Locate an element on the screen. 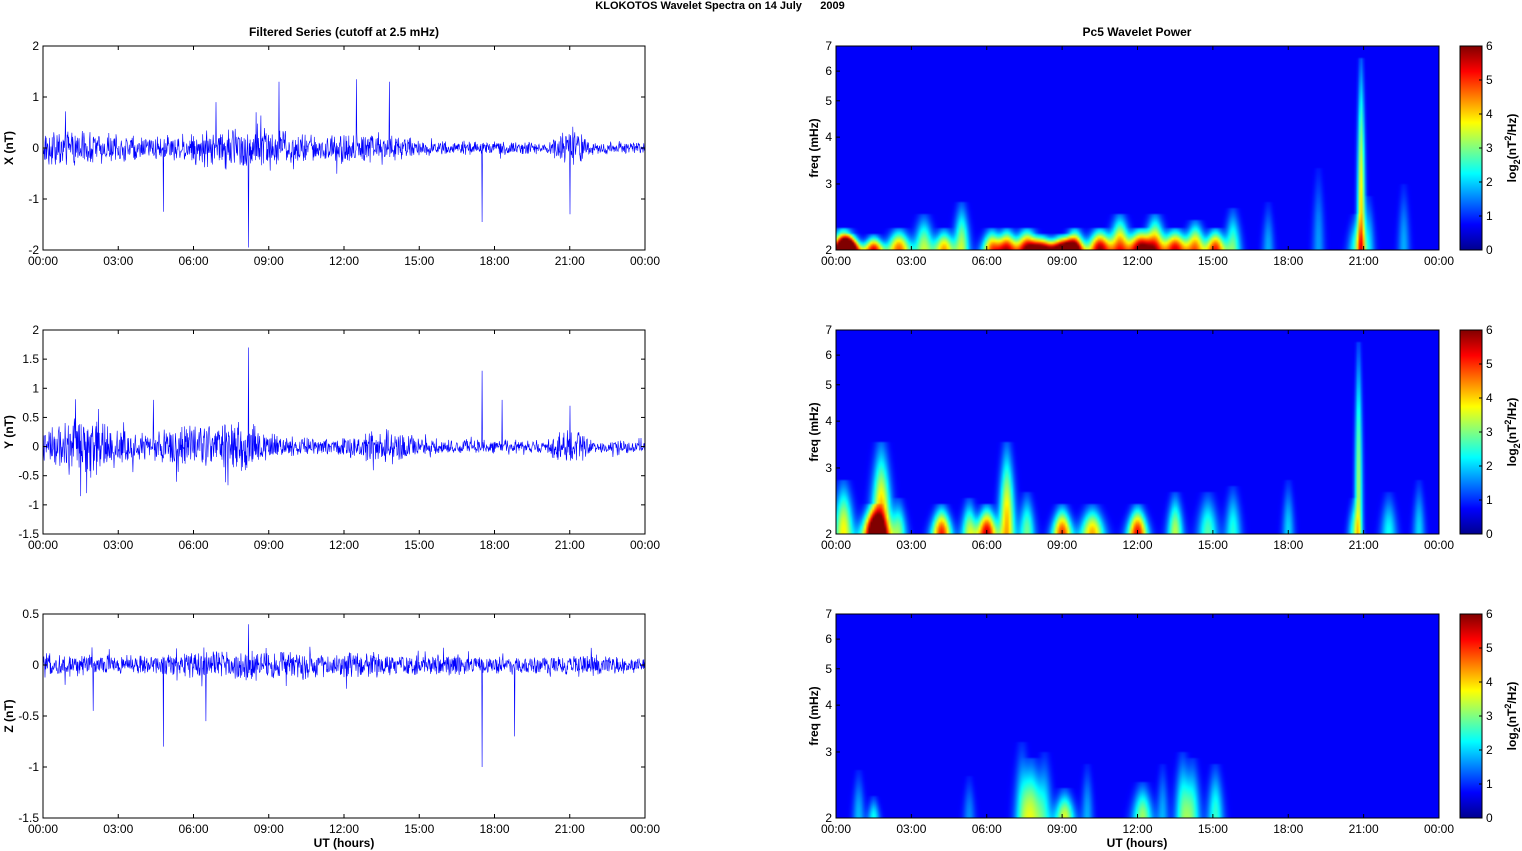 The image size is (1522, 851). plot-area is located at coordinates (344, 716).